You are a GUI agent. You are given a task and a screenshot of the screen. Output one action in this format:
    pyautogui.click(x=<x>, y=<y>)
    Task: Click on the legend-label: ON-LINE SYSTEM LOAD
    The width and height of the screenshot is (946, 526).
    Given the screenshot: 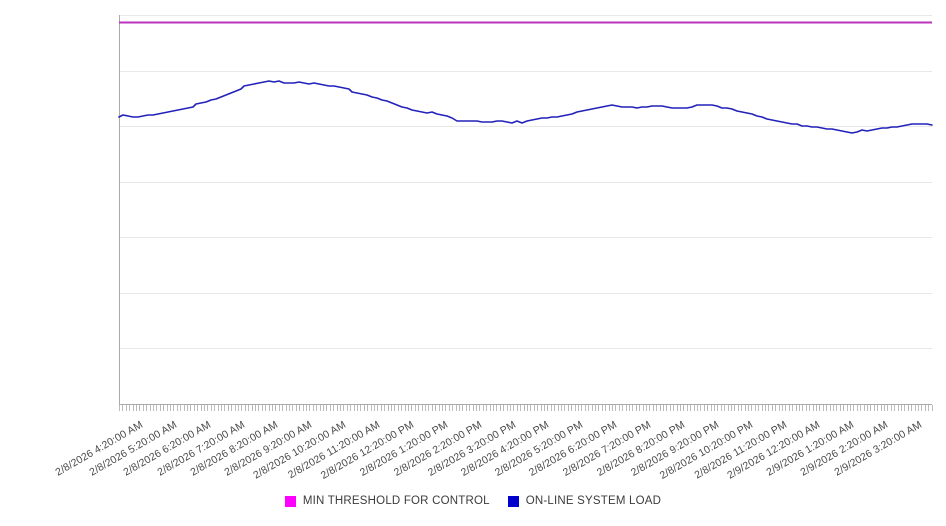 What is the action you would take?
    pyautogui.click(x=593, y=501)
    